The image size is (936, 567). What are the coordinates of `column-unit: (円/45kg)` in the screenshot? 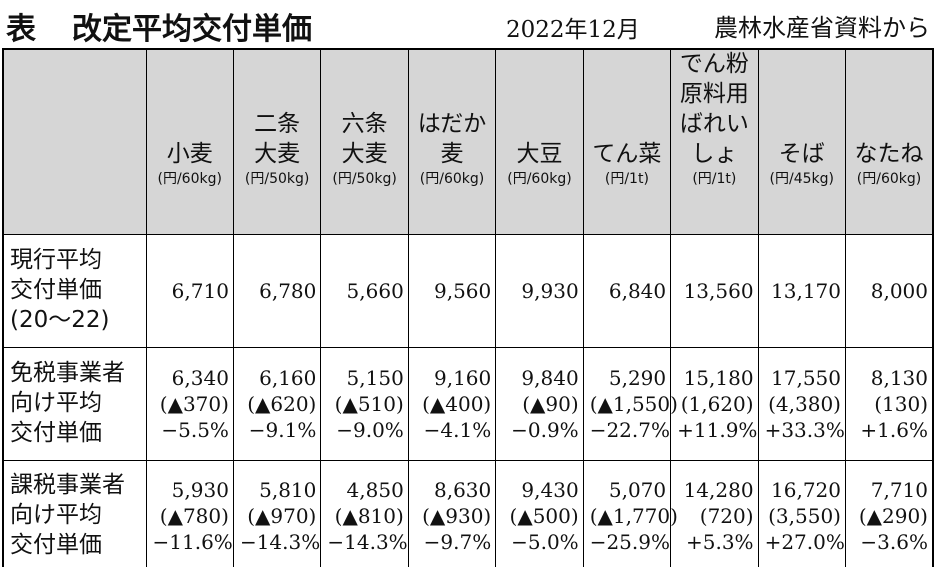 It's located at (801, 178).